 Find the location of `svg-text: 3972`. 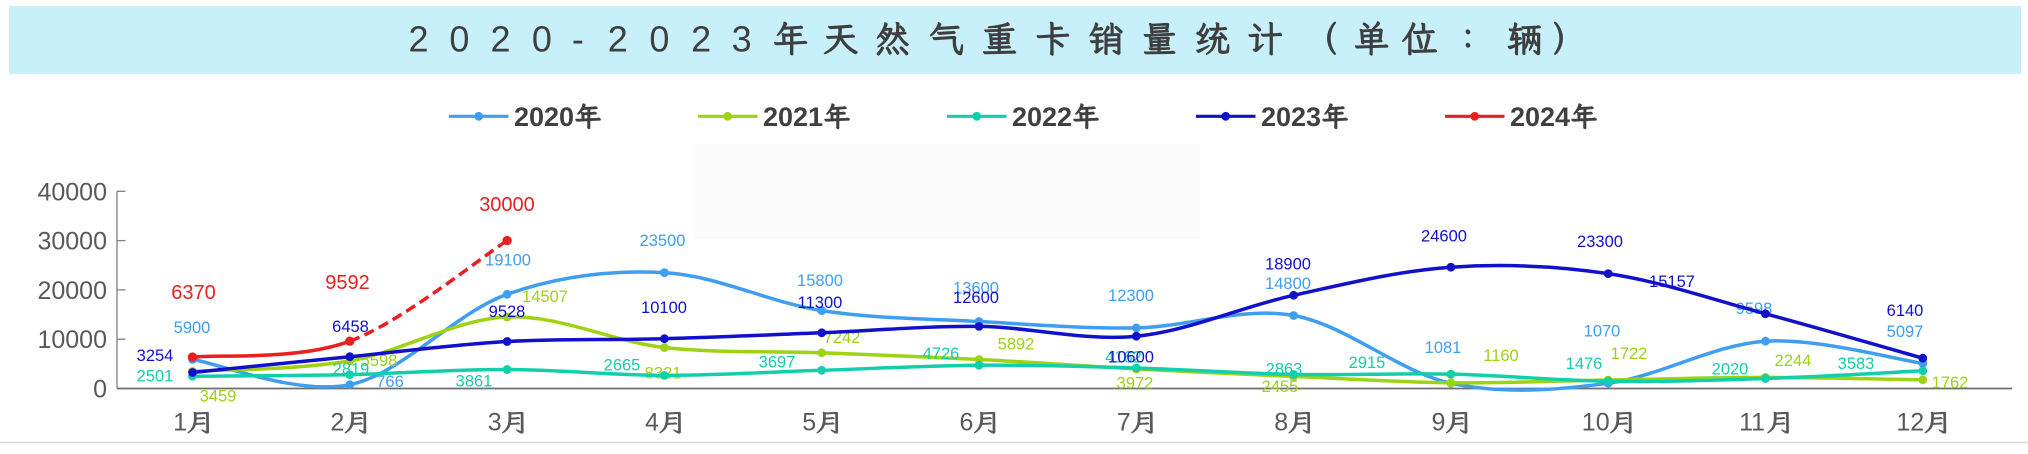

svg-text: 3972 is located at coordinates (1135, 384).